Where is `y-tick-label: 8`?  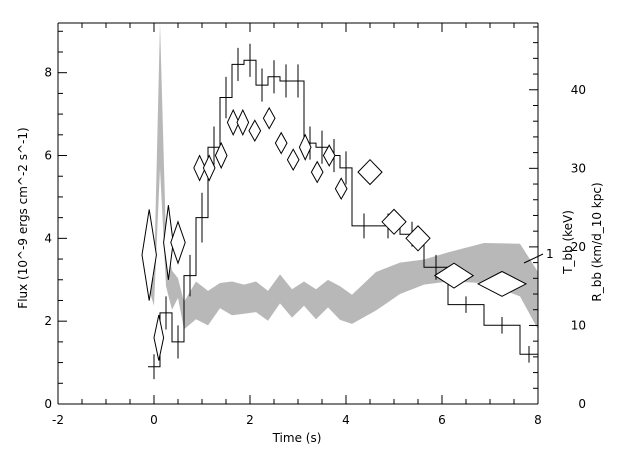 y-tick-label: 8 is located at coordinates (48, 73).